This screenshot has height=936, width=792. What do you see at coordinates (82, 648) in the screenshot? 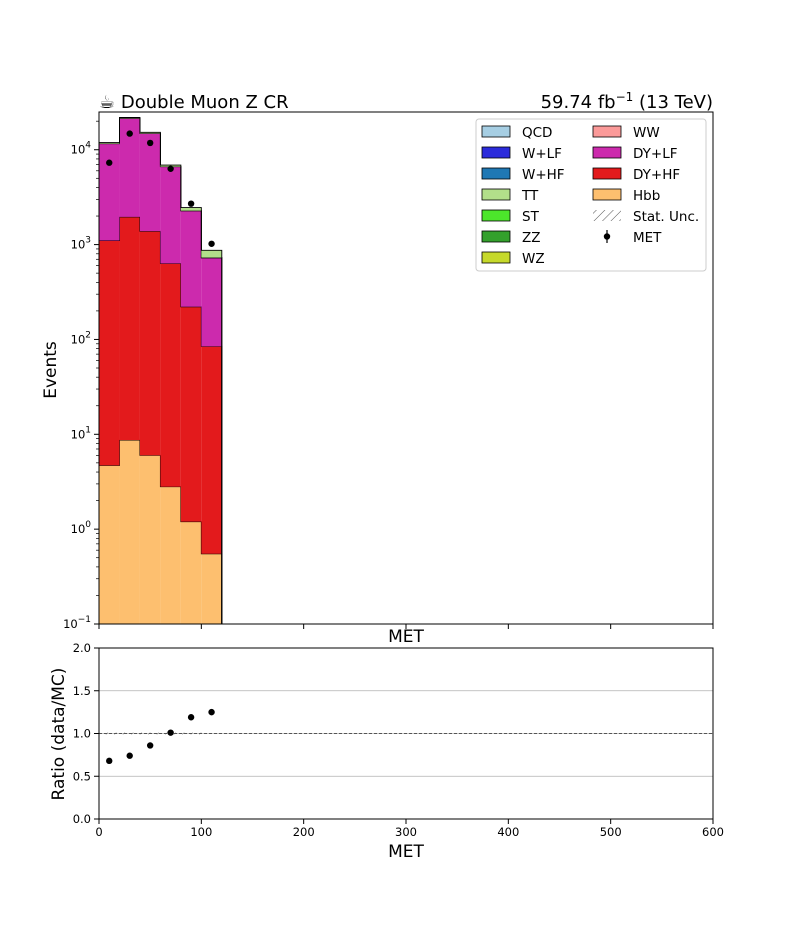
I see `ratio-ytick-label-4: 2.0` at bounding box center [82, 648].